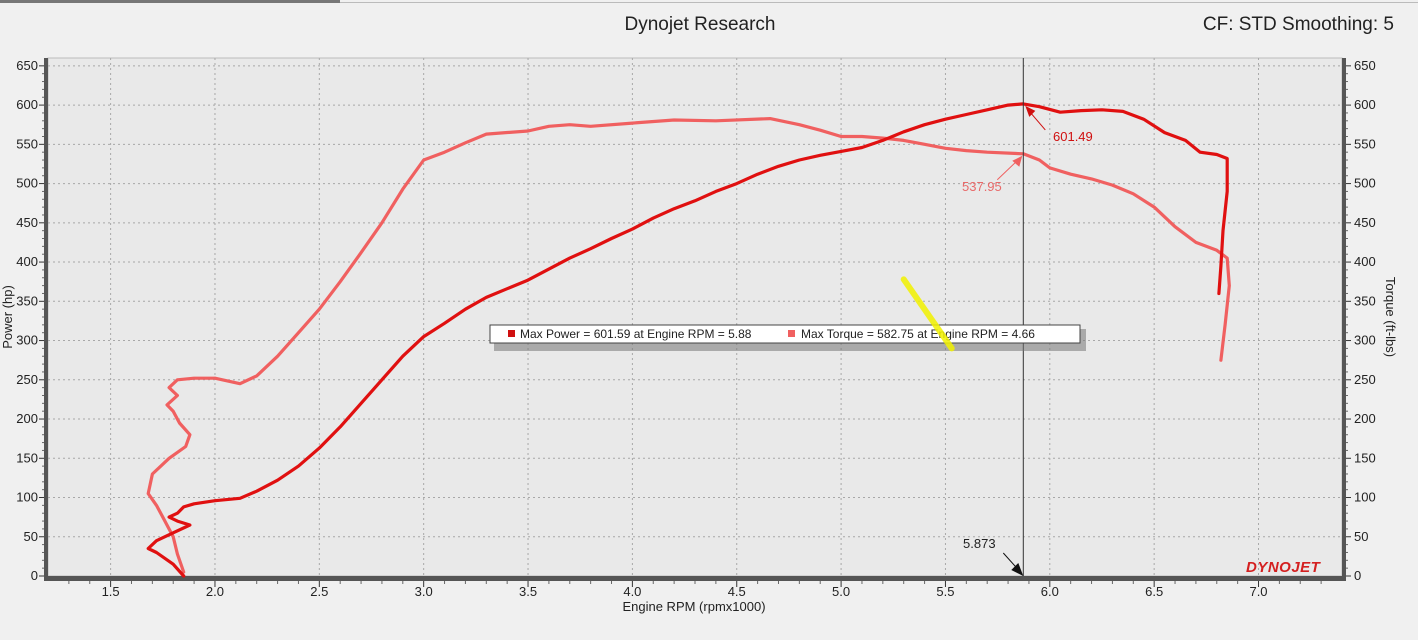 The image size is (1418, 640). Describe the element at coordinates (27, 418) in the screenshot. I see `y-tick-label-left: 200` at that location.